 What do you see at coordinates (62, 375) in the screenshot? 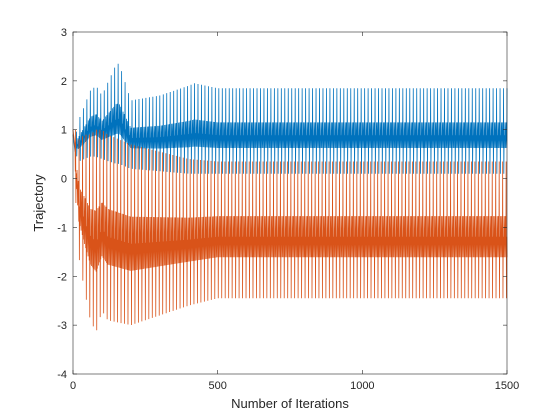
I see `y-tick-label: -4` at bounding box center [62, 375].